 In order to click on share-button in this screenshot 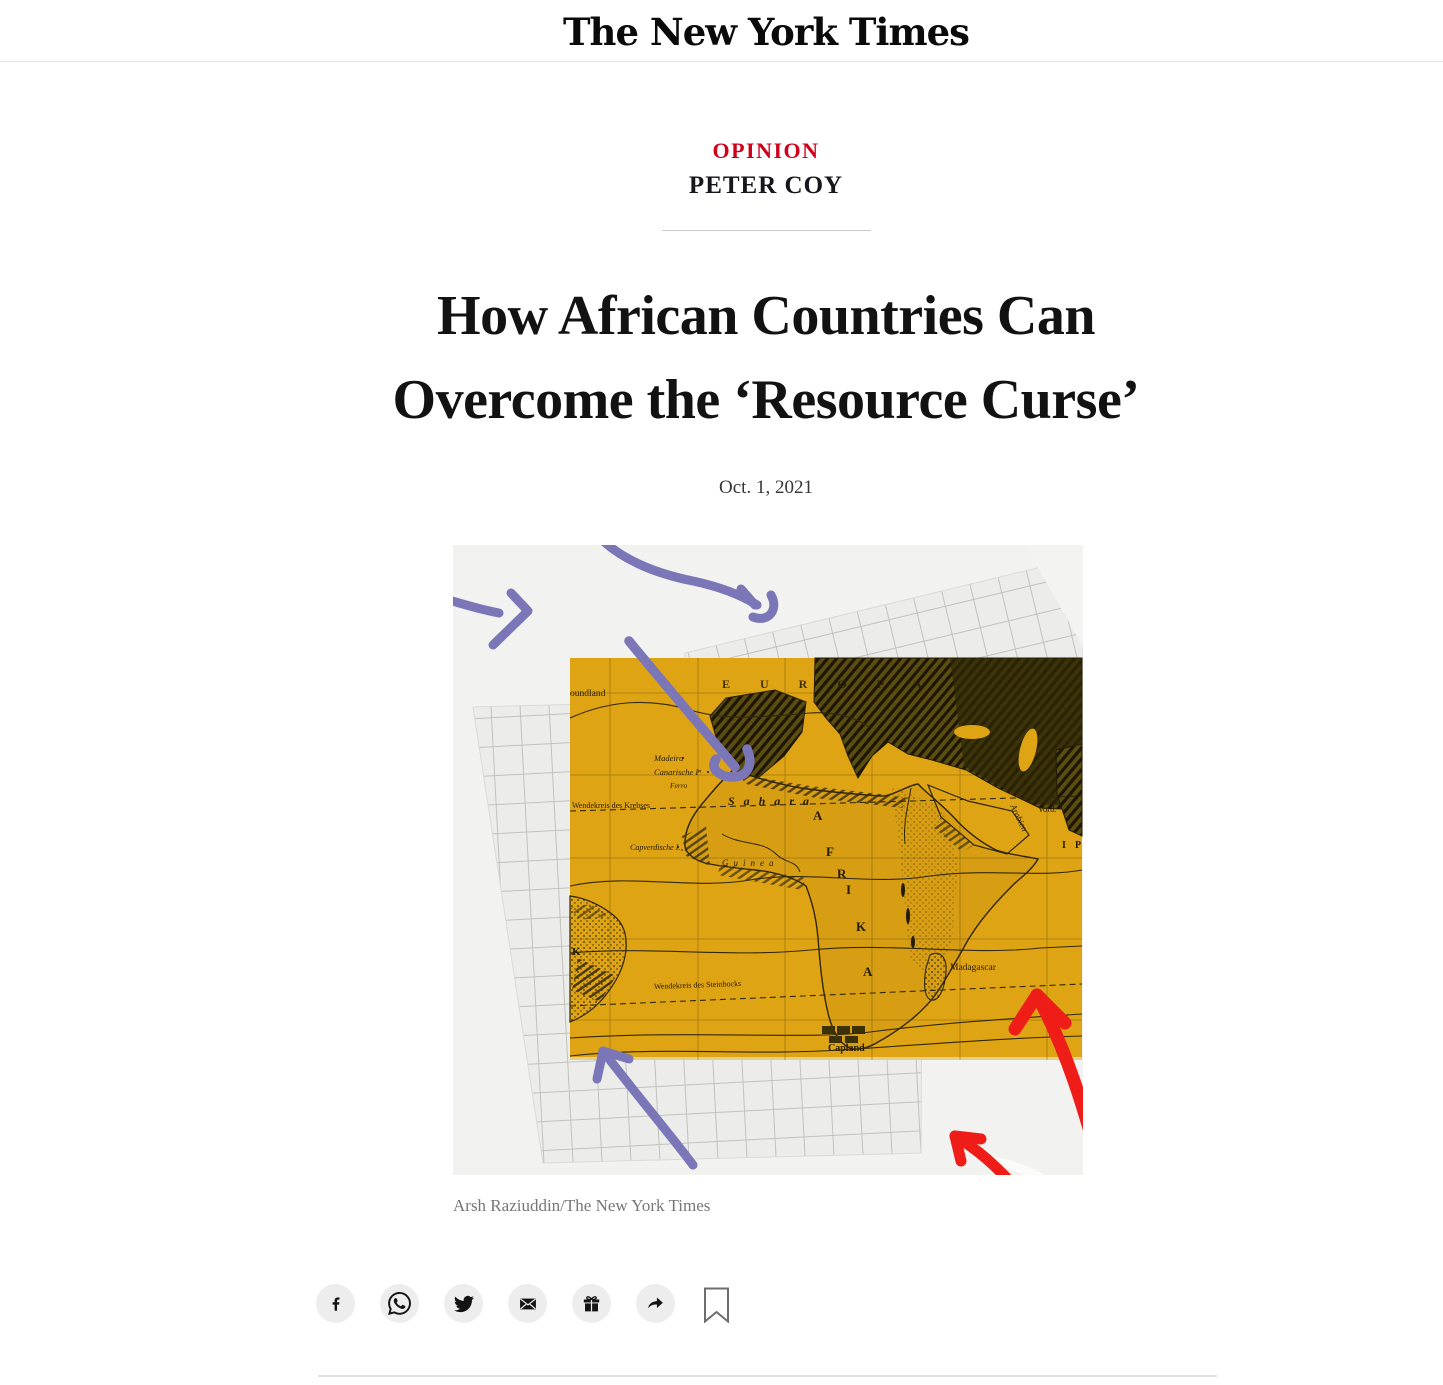, I will do `click(655, 1303)`.